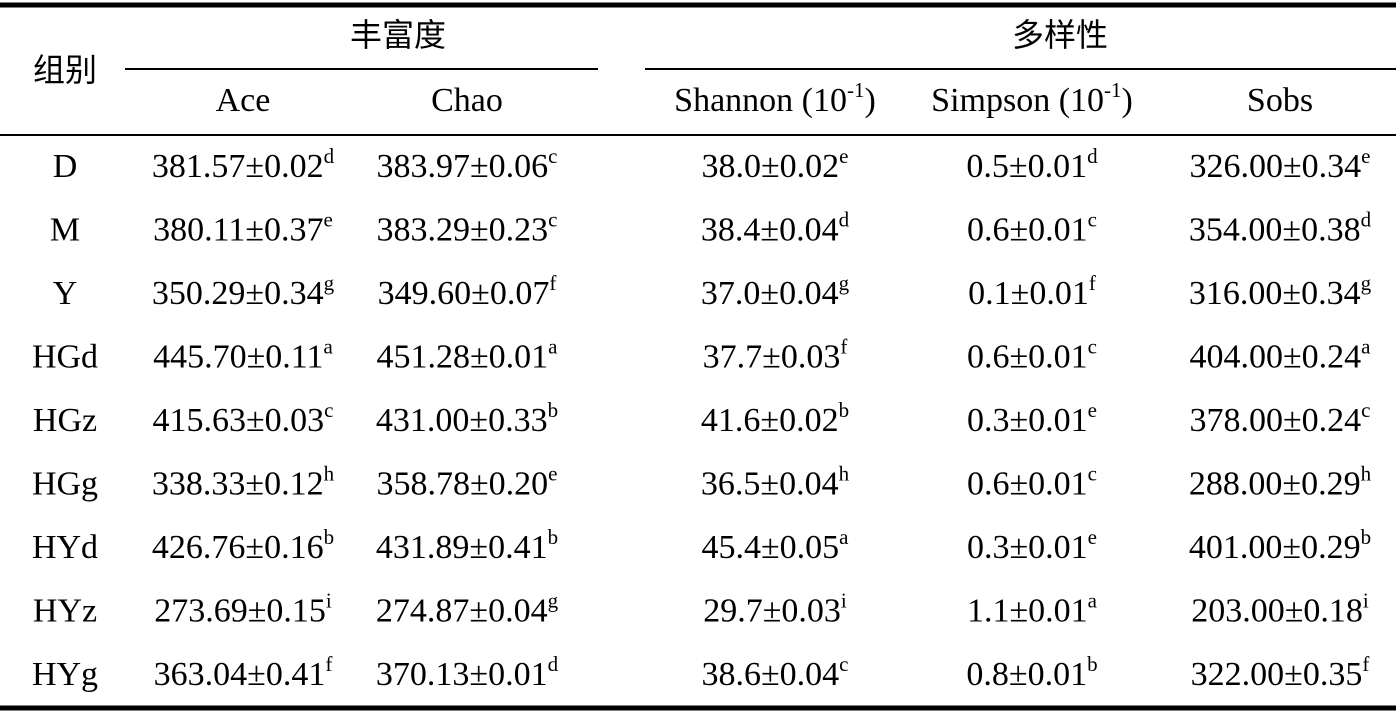 The width and height of the screenshot is (1396, 714). What do you see at coordinates (770, 483) in the screenshot?
I see `cell-text: 36.5±0.04` at bounding box center [770, 483].